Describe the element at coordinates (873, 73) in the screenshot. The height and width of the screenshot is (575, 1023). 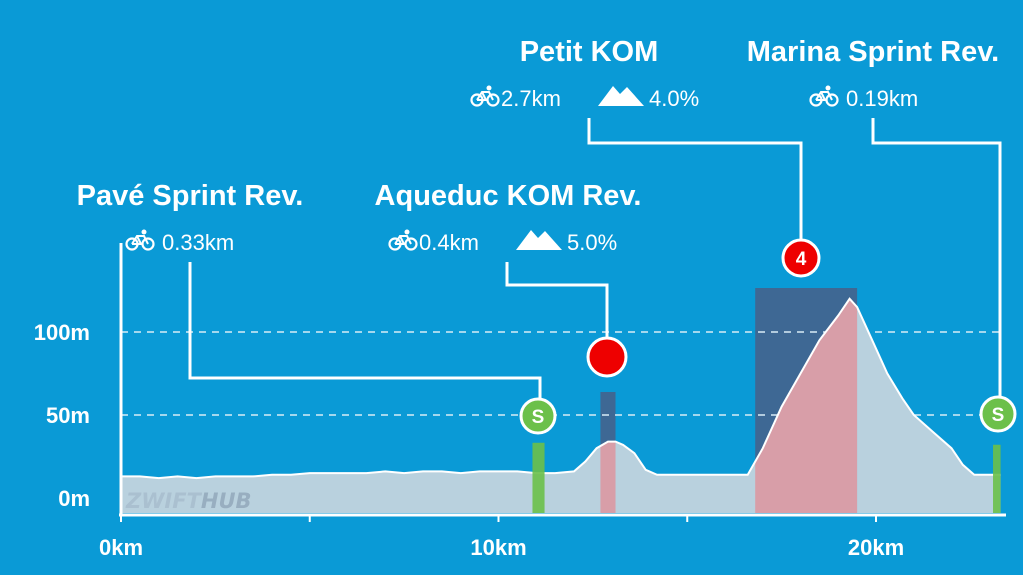
I see `segment-label-marina-sprint: Marina Sprint Rev. 0.19km` at that location.